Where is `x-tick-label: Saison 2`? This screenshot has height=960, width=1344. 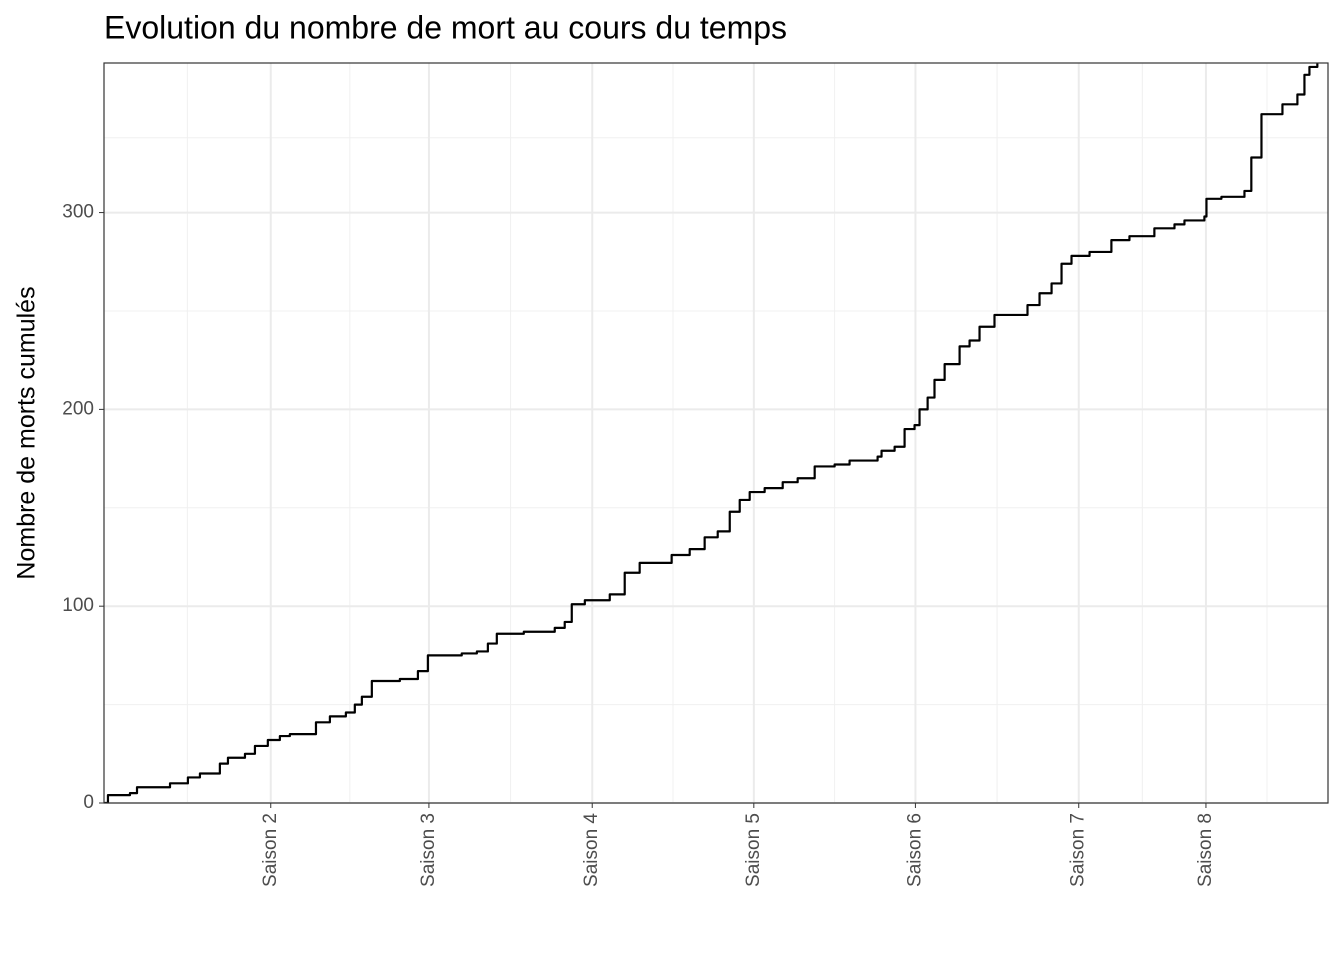
x-tick-label: Saison 2 is located at coordinates (270, 850).